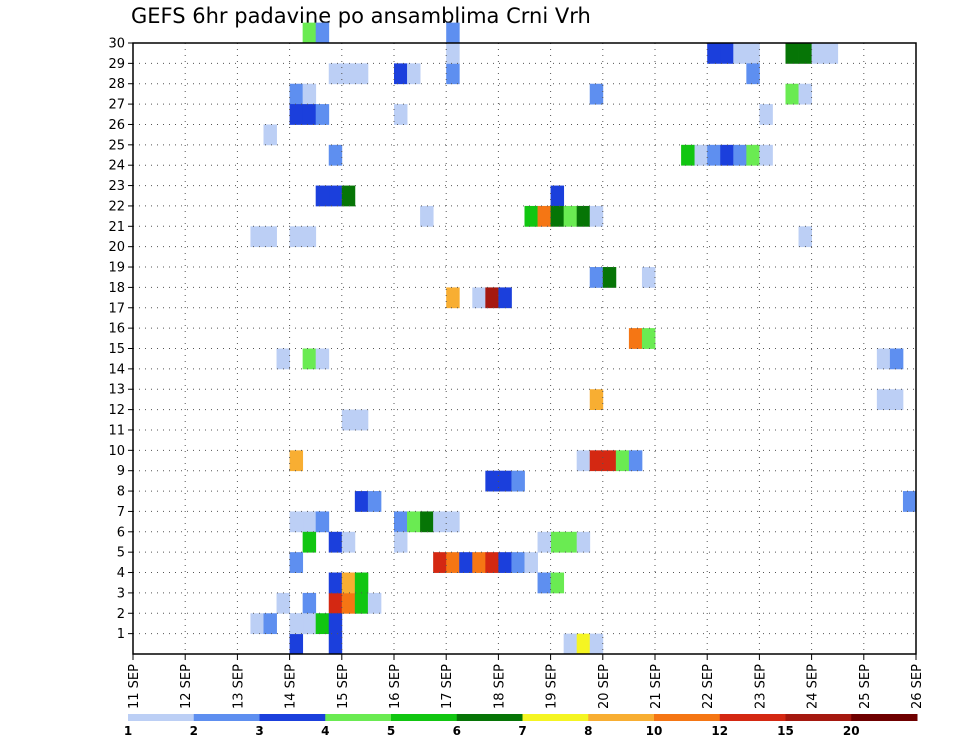  Describe the element at coordinates (391, 731) in the screenshot. I see `legend-label: 5` at that location.